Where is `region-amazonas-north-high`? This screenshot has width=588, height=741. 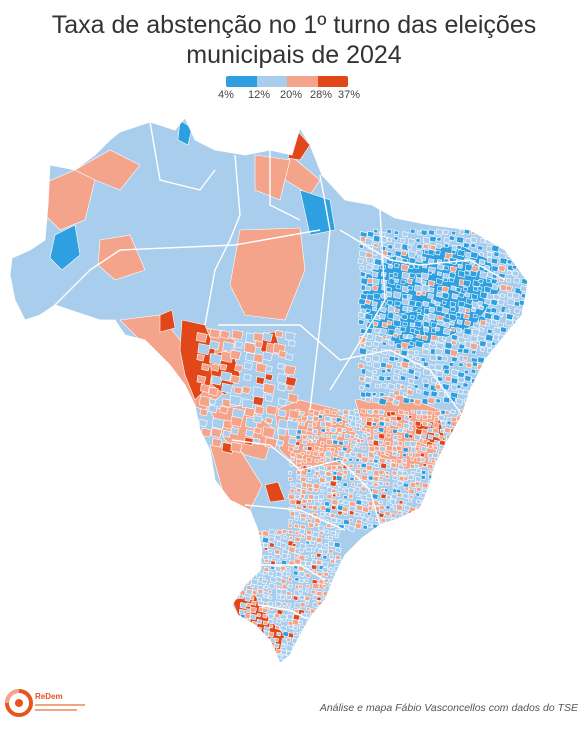 region-amazonas-north-high is located at coordinates (107, 170).